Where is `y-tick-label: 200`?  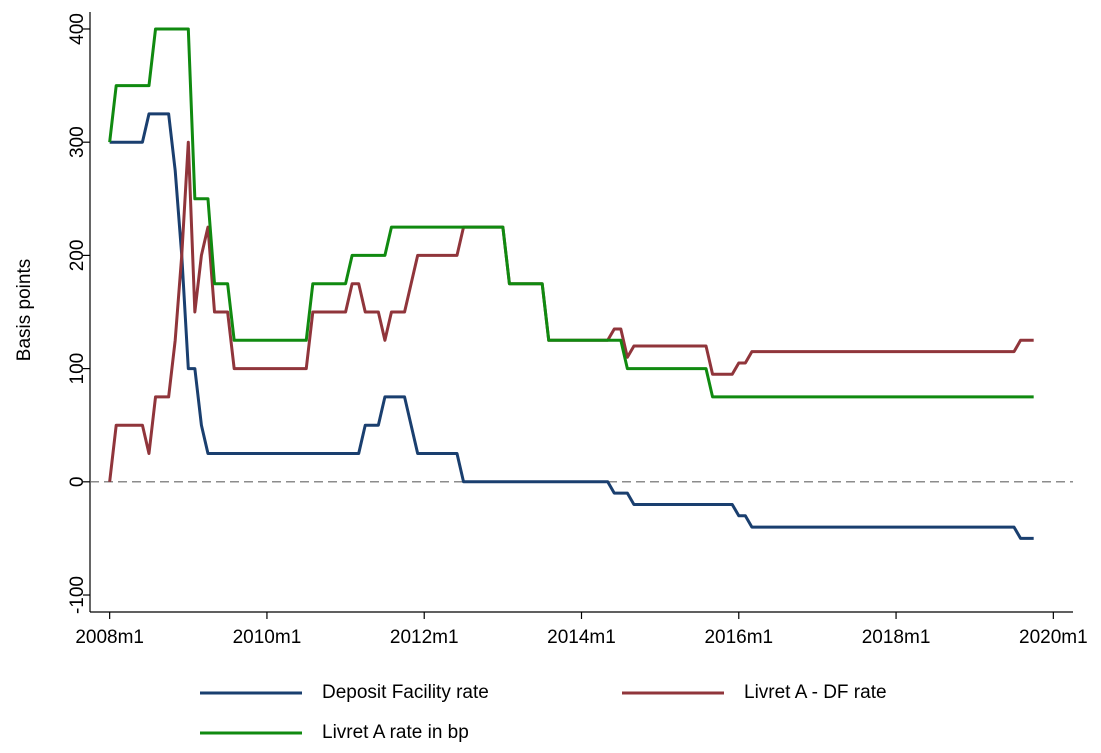 y-tick-label: 200 is located at coordinates (77, 256).